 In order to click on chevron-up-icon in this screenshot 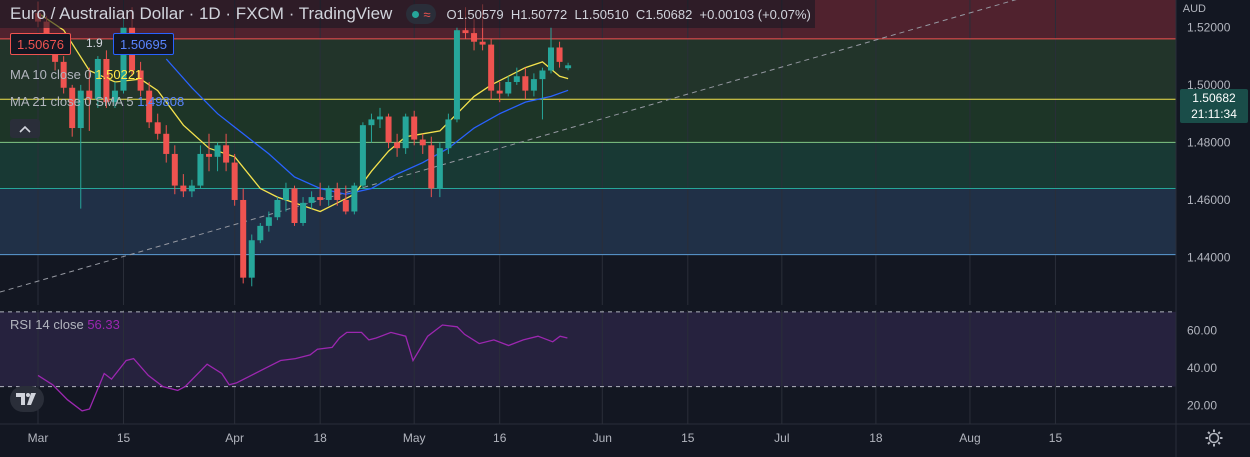, I will do `click(25, 129)`.